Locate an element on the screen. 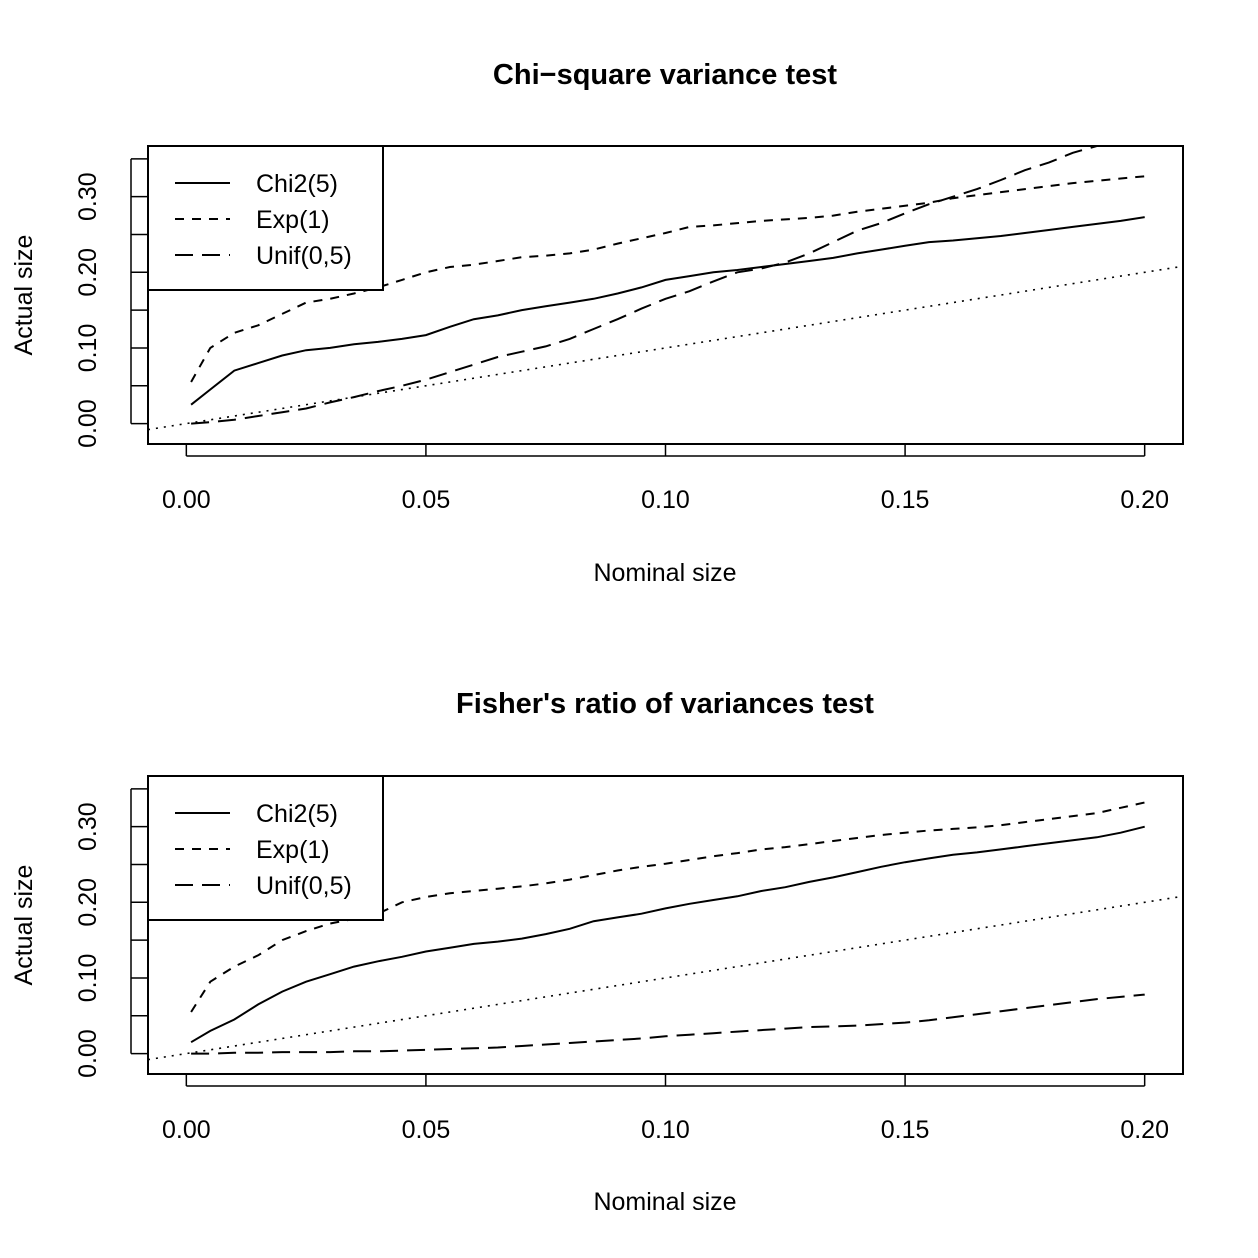 The image size is (1258, 1258). chart-title: Fisher's ratio of variances test is located at coordinates (665, 704).